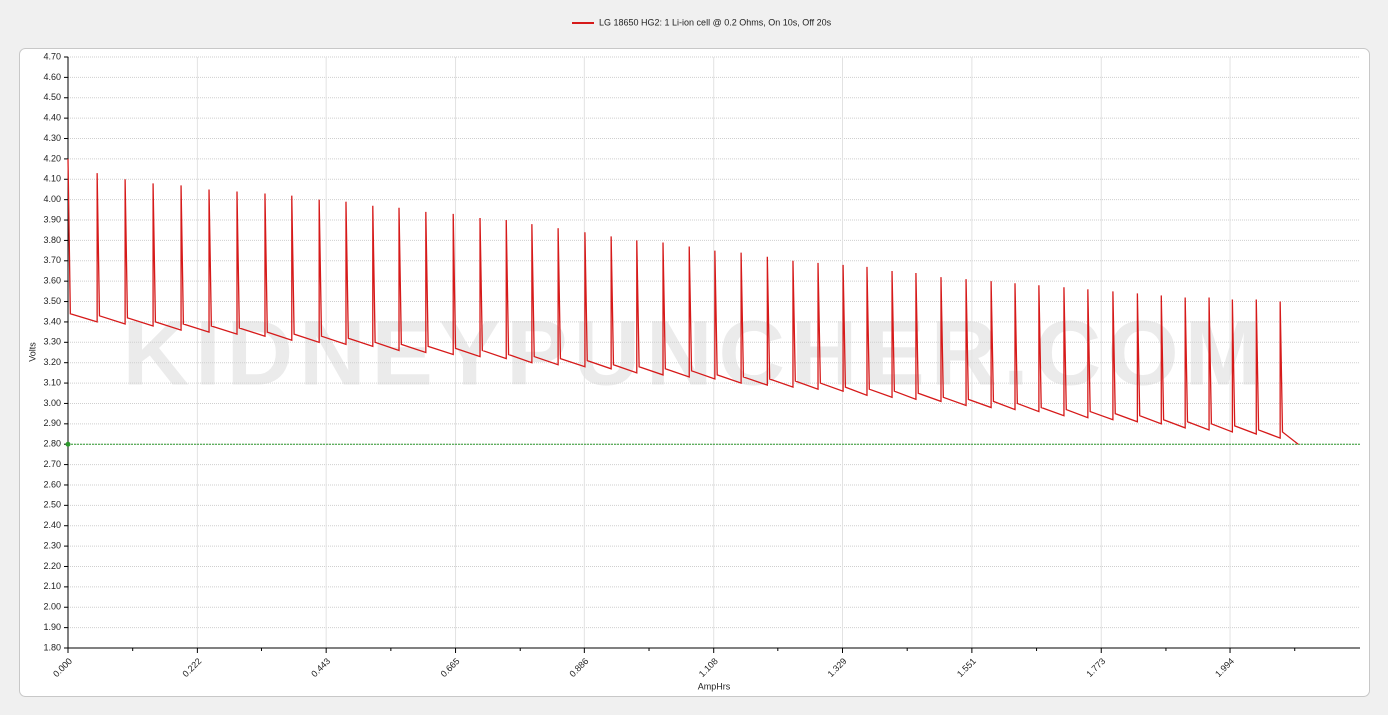  What do you see at coordinates (52, 240) in the screenshot?
I see `y-tick-label: 3.80` at bounding box center [52, 240].